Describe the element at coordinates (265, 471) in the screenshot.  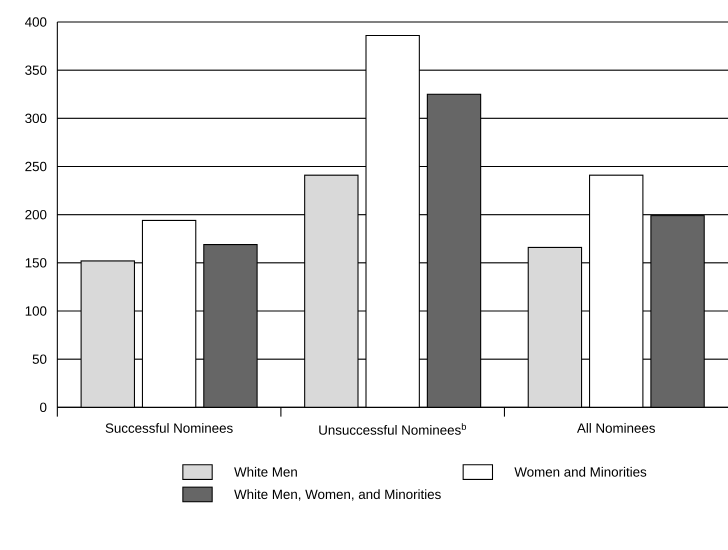
I see `legend-label: White Men` at that location.